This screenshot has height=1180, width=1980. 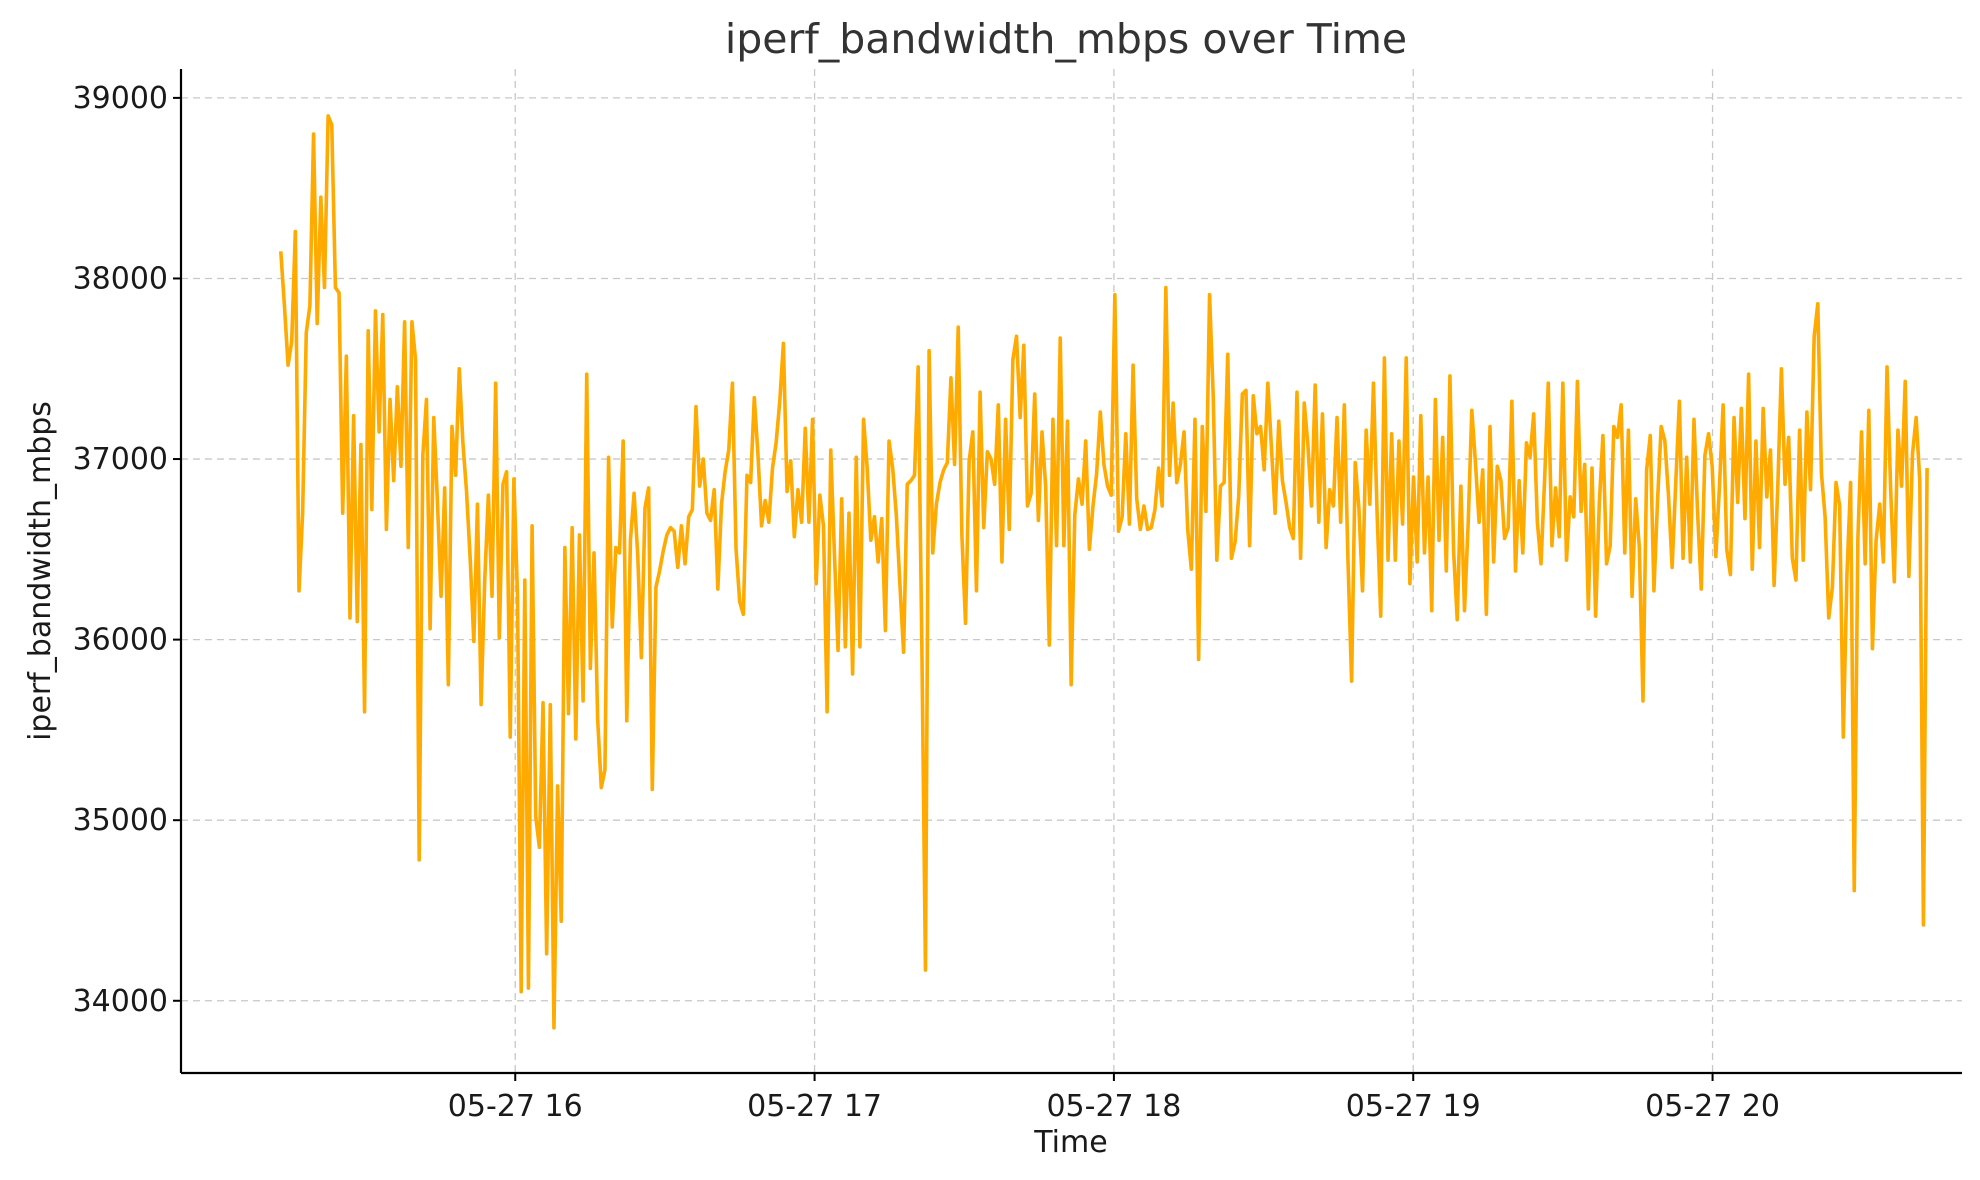 What do you see at coordinates (814, 1106) in the screenshot?
I see `x-tick-label: 05-27 17` at bounding box center [814, 1106].